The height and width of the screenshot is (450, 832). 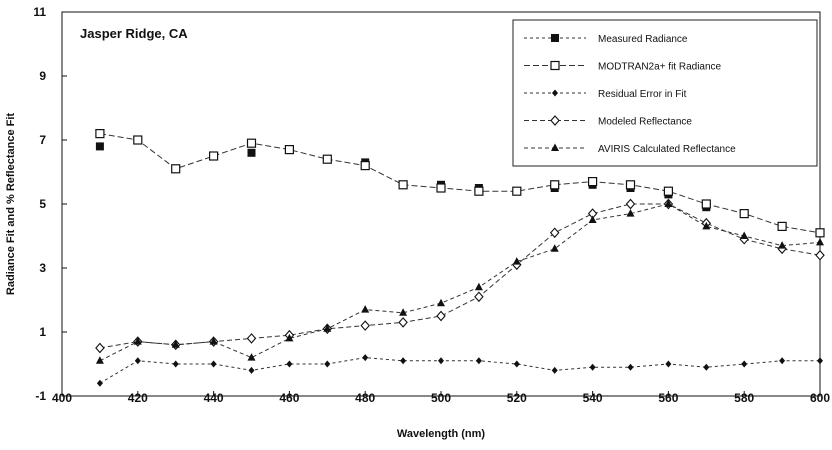 I want to click on x-tick-label: 600, so click(x=820, y=398).